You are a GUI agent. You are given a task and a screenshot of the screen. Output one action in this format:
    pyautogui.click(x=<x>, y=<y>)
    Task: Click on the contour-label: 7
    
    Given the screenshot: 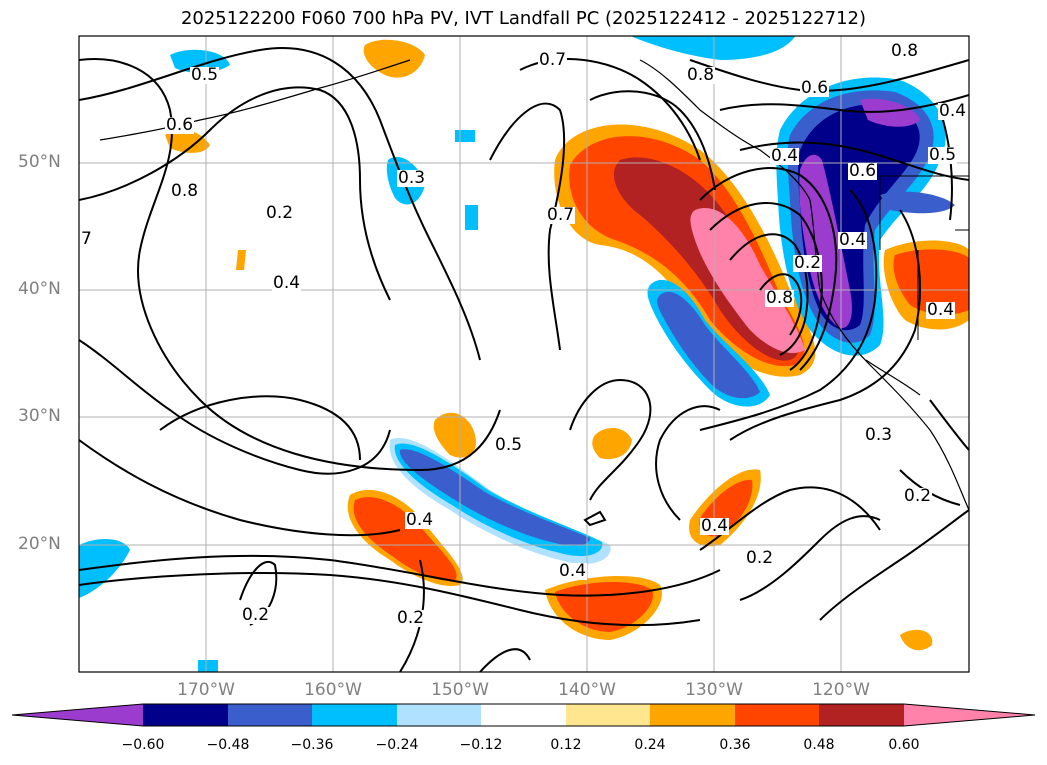 What is the action you would take?
    pyautogui.click(x=86, y=239)
    